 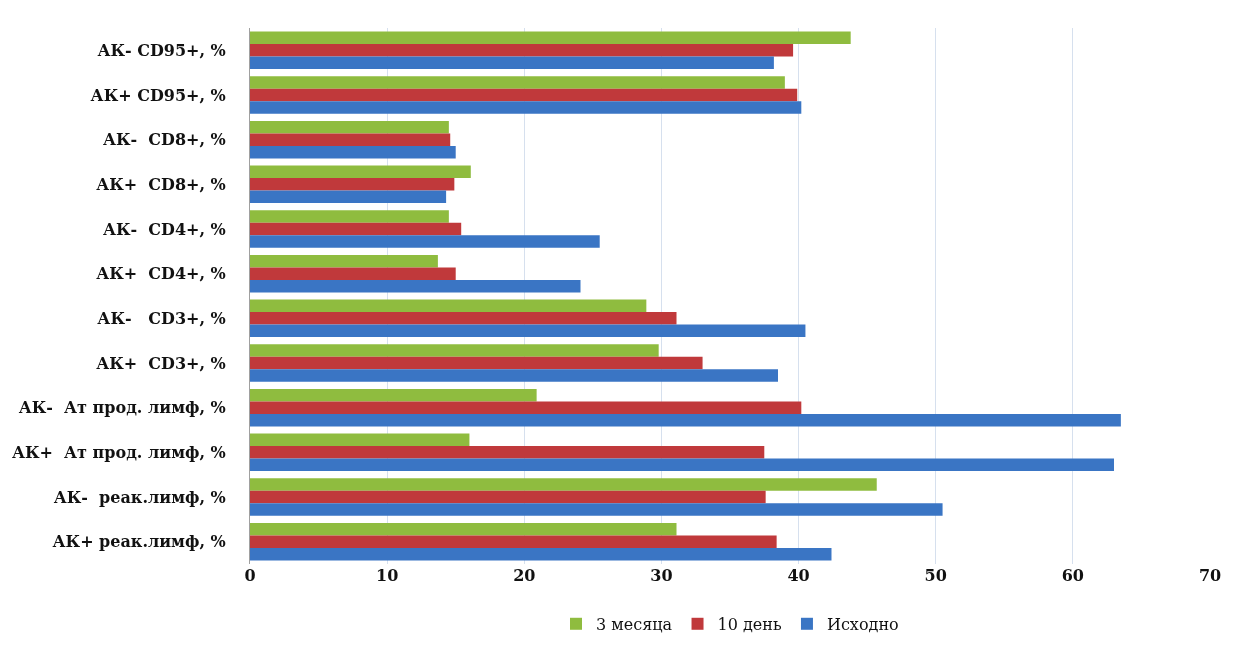 I want to click on y-tick-label: АК- CD8+, %, so click(x=164, y=140).